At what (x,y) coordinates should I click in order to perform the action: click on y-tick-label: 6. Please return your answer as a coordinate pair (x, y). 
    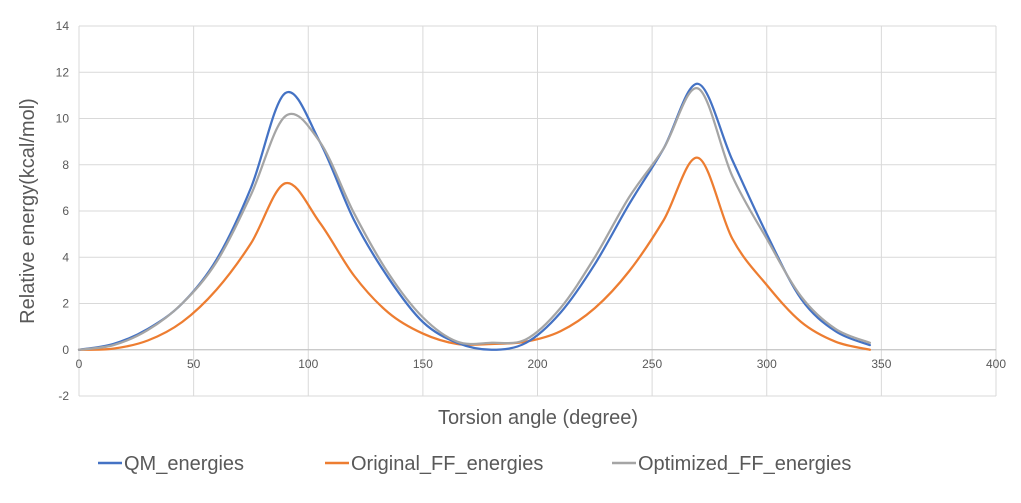
    Looking at the image, I should click on (65, 211).